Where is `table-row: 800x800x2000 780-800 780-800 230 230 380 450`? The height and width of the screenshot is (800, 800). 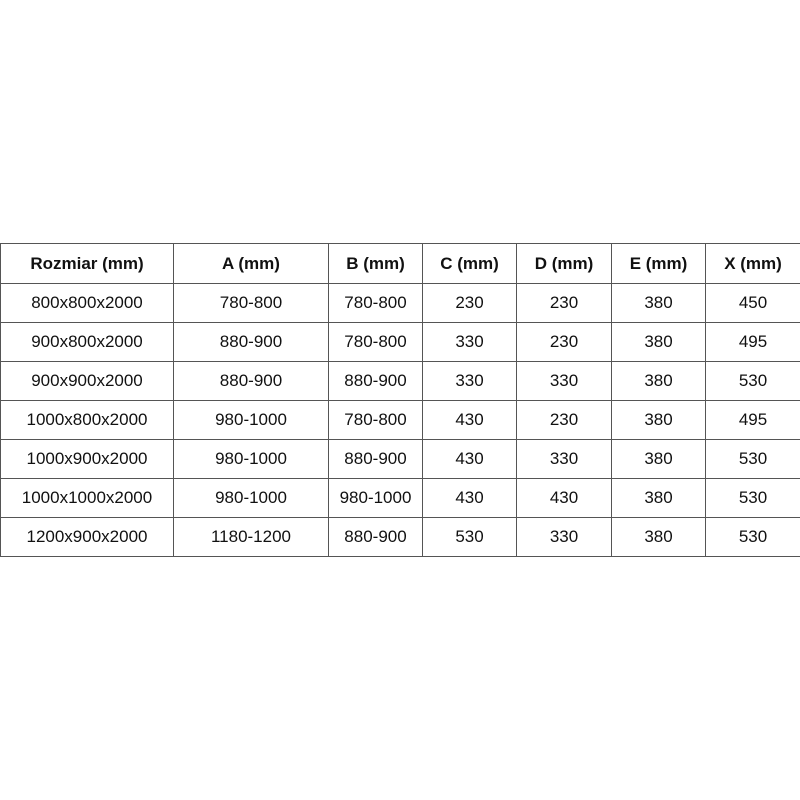 table-row: 800x800x2000 780-800 780-800 230 230 380 450 is located at coordinates (400, 303).